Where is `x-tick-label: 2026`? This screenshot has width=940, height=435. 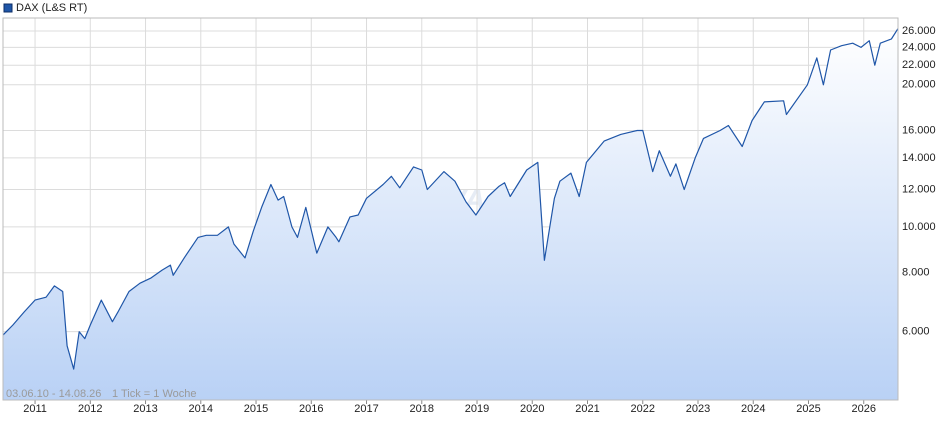 x-tick-label: 2026 is located at coordinates (864, 409).